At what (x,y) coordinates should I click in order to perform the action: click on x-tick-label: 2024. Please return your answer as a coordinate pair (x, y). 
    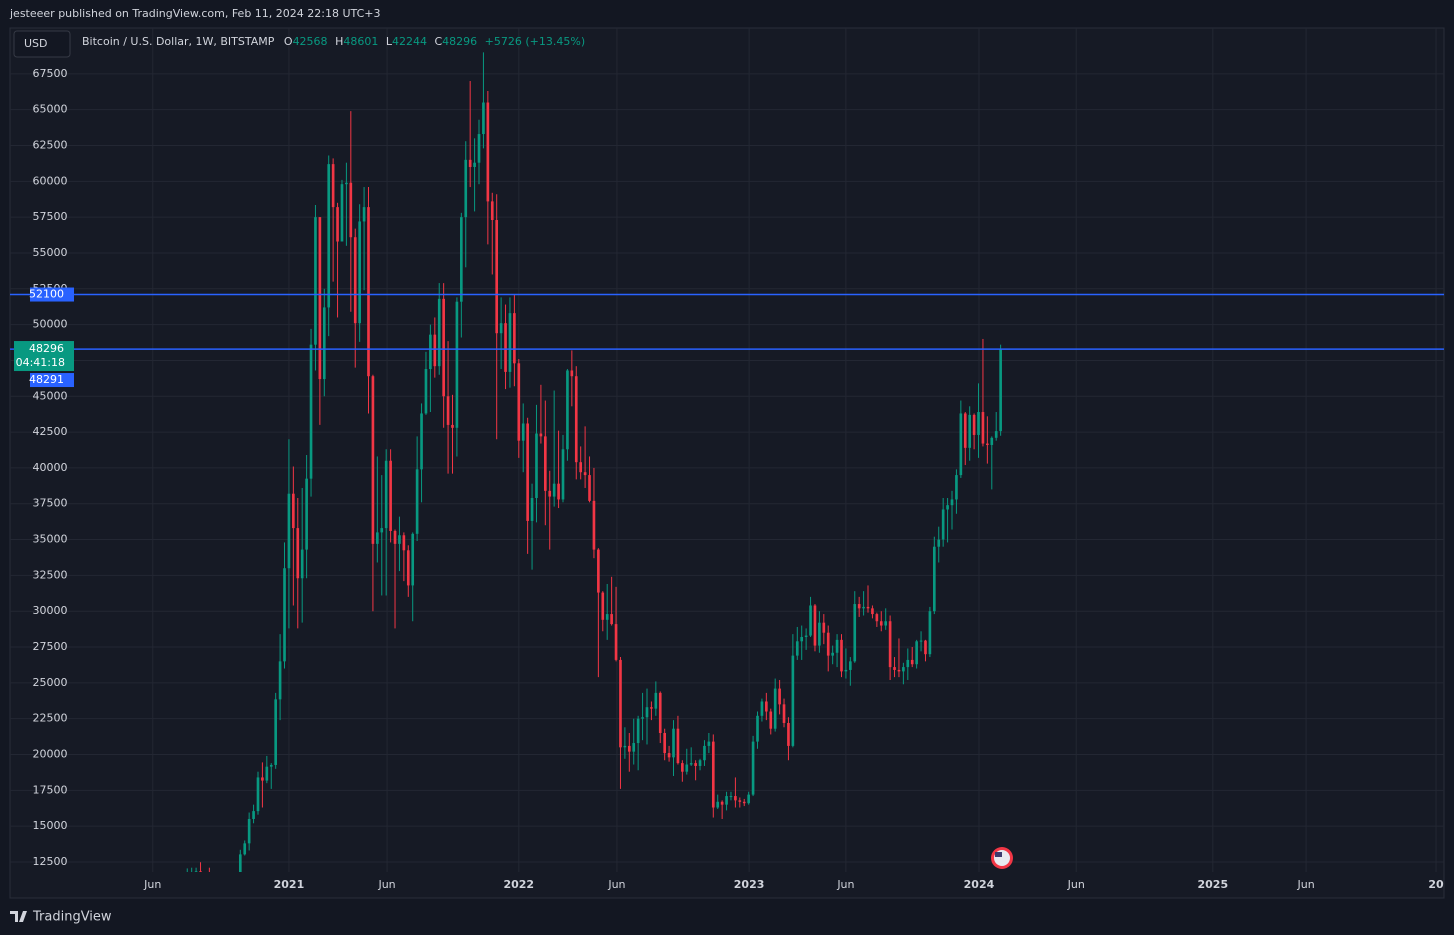
    Looking at the image, I should click on (979, 884).